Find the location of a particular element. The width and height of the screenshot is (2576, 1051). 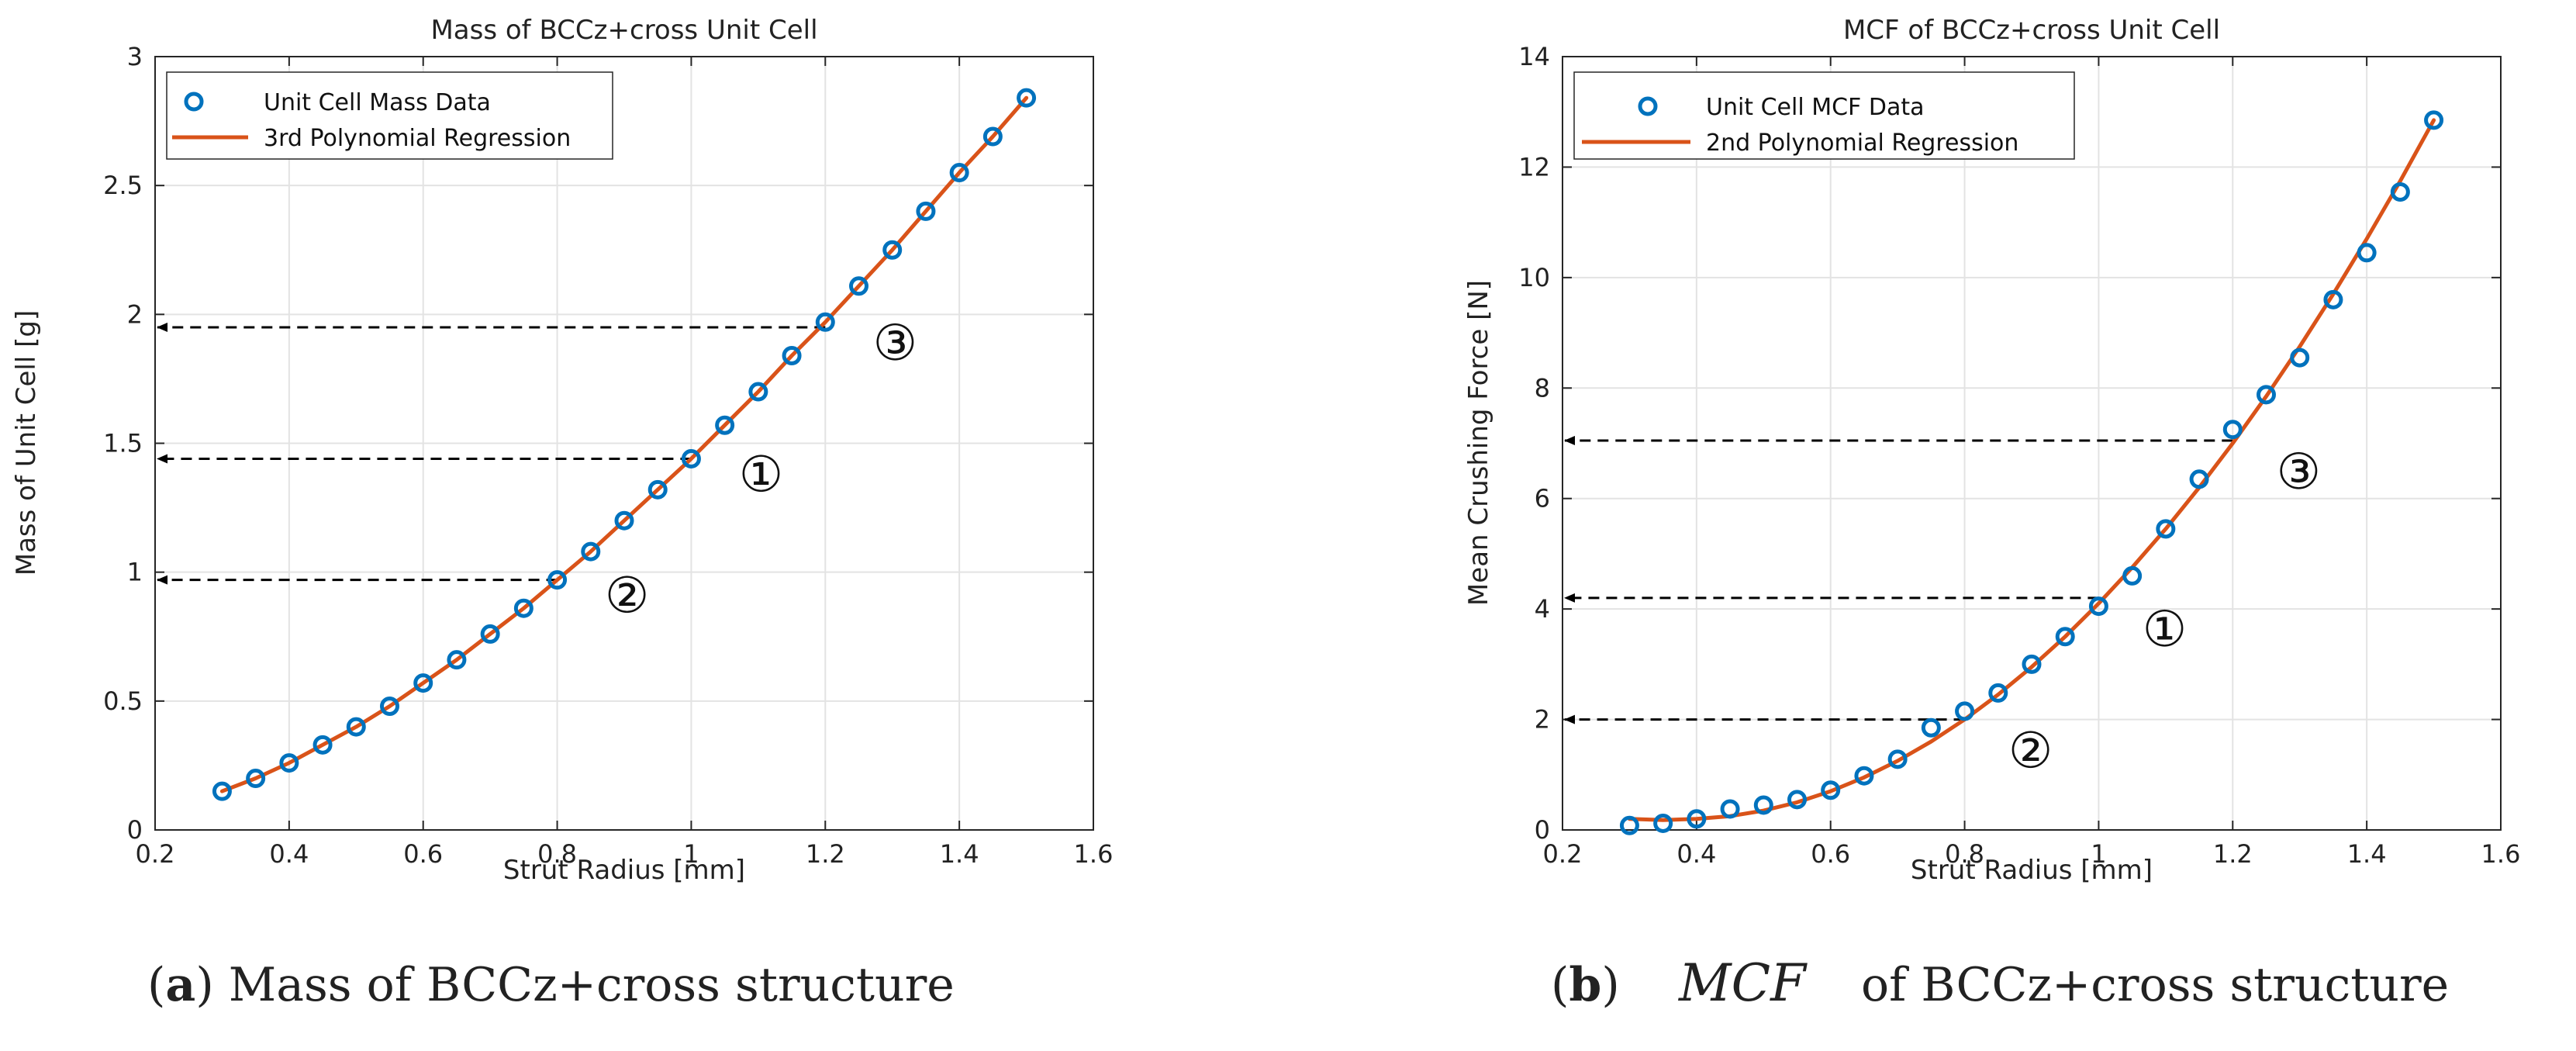

chart-mass-legend-label-regression: 3rd Polynomial Regression is located at coordinates (417, 138).